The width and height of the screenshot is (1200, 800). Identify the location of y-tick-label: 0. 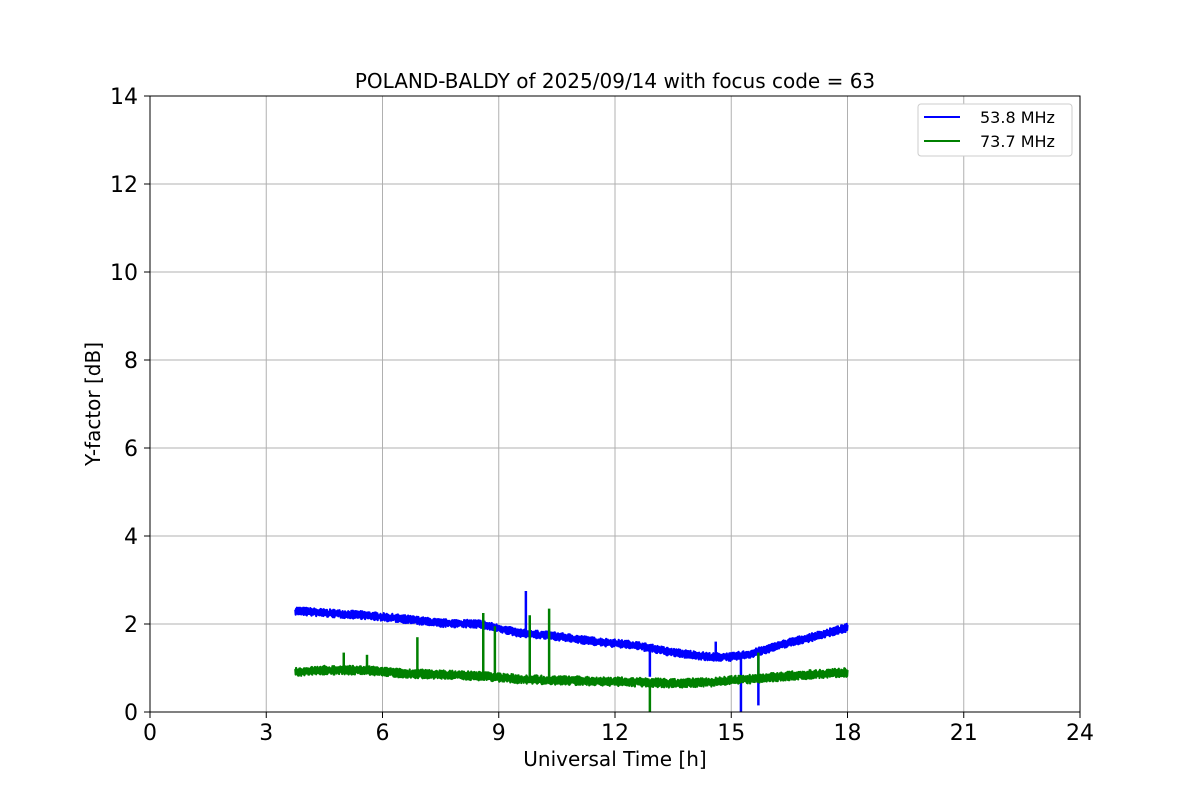
(131, 713).